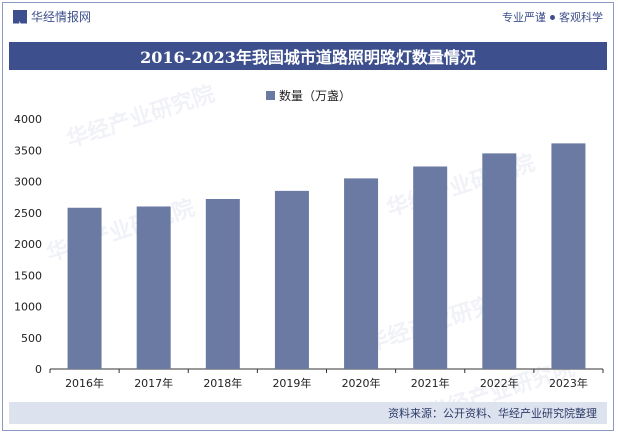 The width and height of the screenshot is (618, 435). What do you see at coordinates (315, 95) in the screenshot?
I see `legend-label: 数量（万盏）` at bounding box center [315, 95].